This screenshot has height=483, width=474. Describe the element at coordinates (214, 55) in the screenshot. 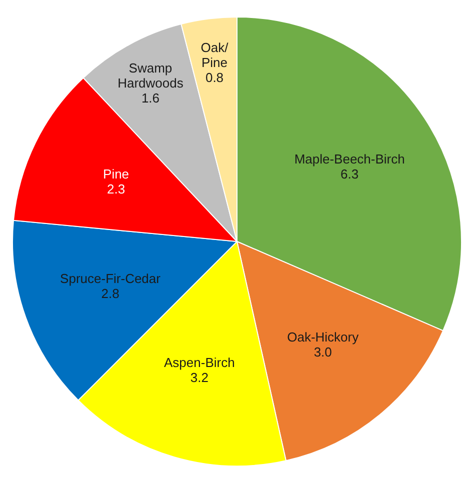

I see `slice-label: Oak/Pine` at that location.